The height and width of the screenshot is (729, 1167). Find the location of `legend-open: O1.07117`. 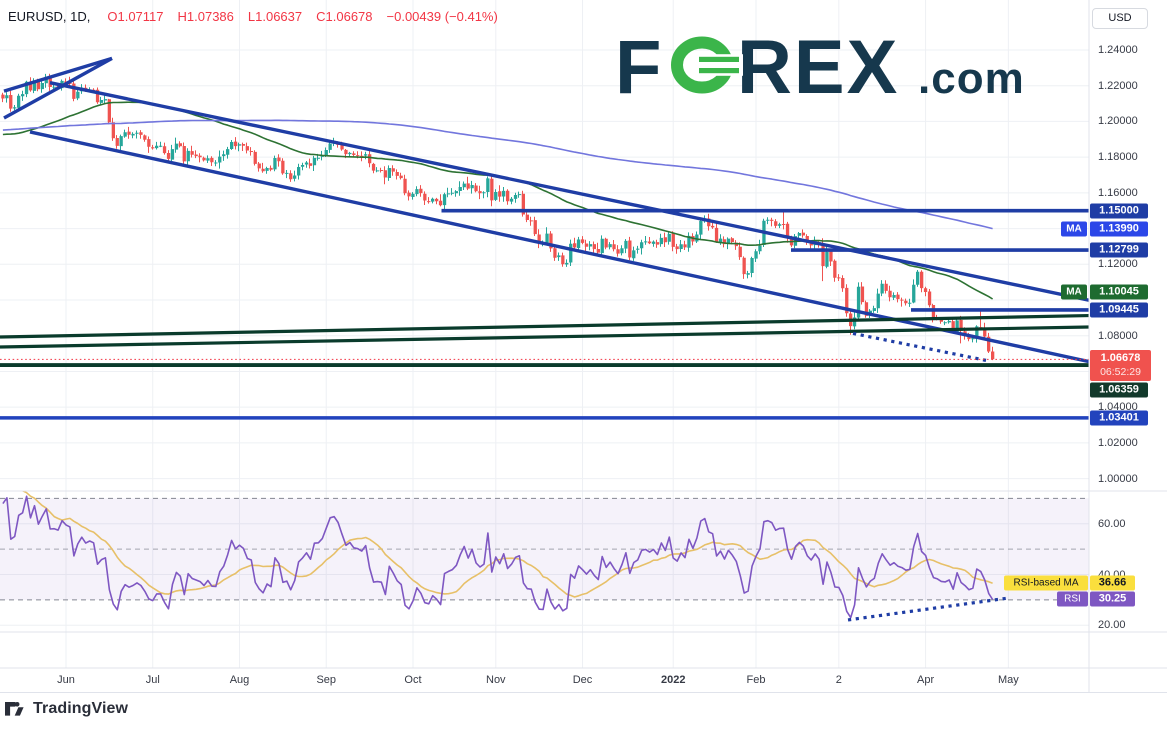

legend-open: O1.07117 is located at coordinates (135, 16).